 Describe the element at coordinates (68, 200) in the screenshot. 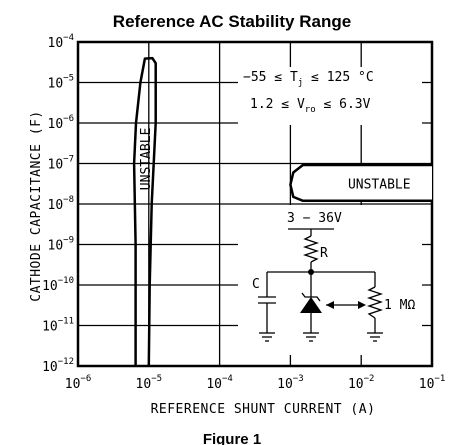

I see `y-tick-exponent: −8` at that location.